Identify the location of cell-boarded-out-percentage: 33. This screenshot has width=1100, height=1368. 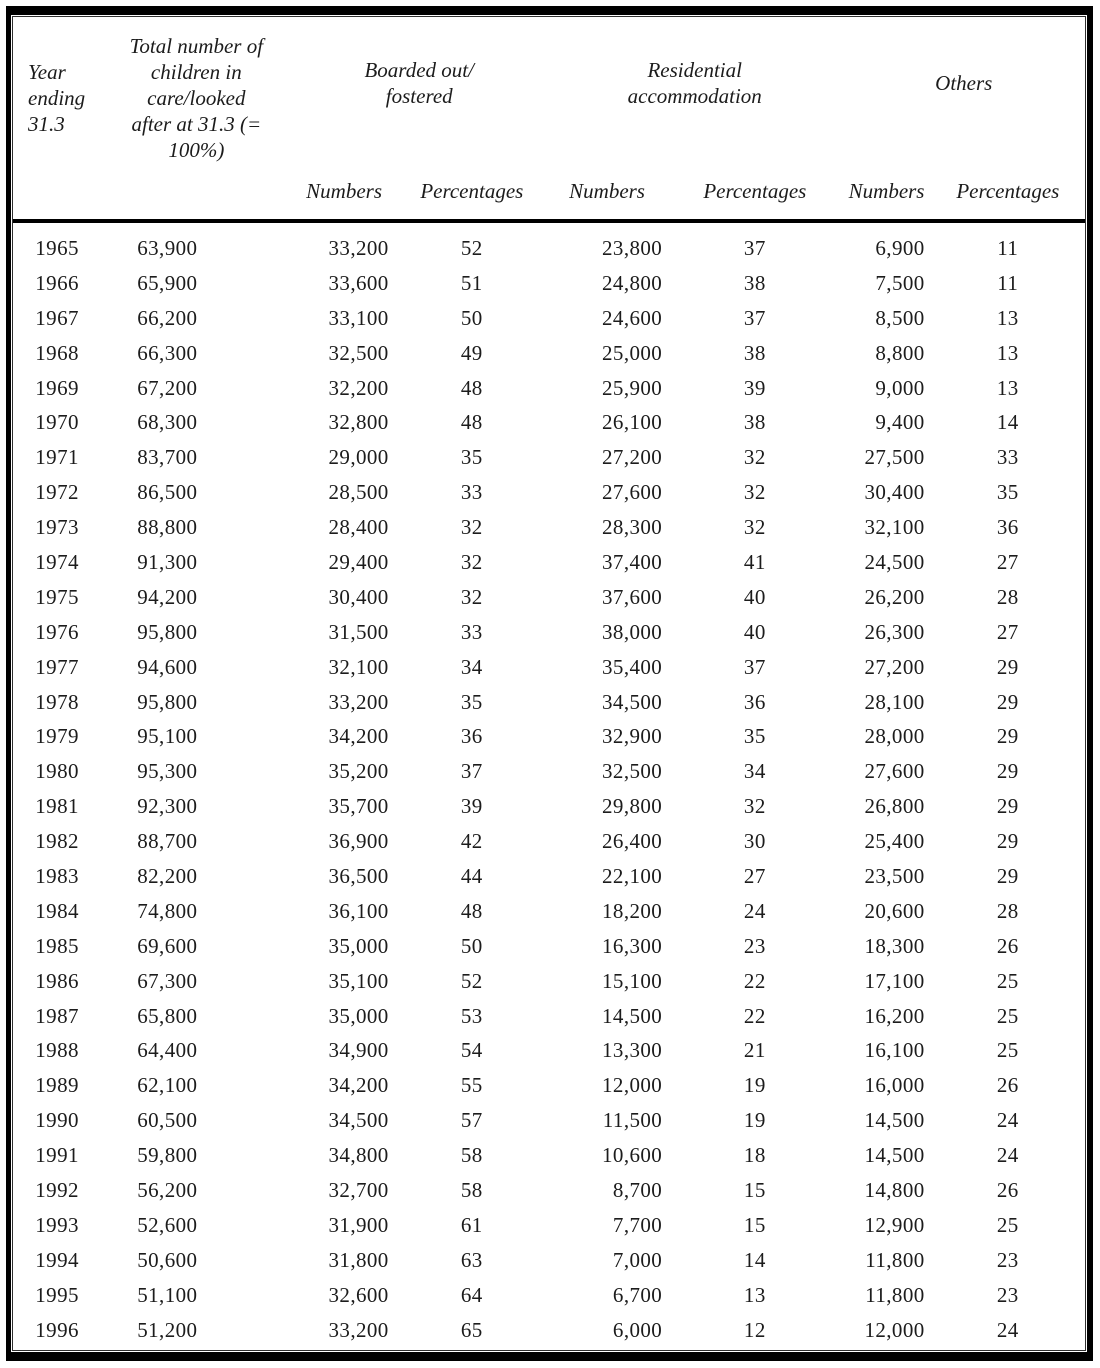
(471, 492).